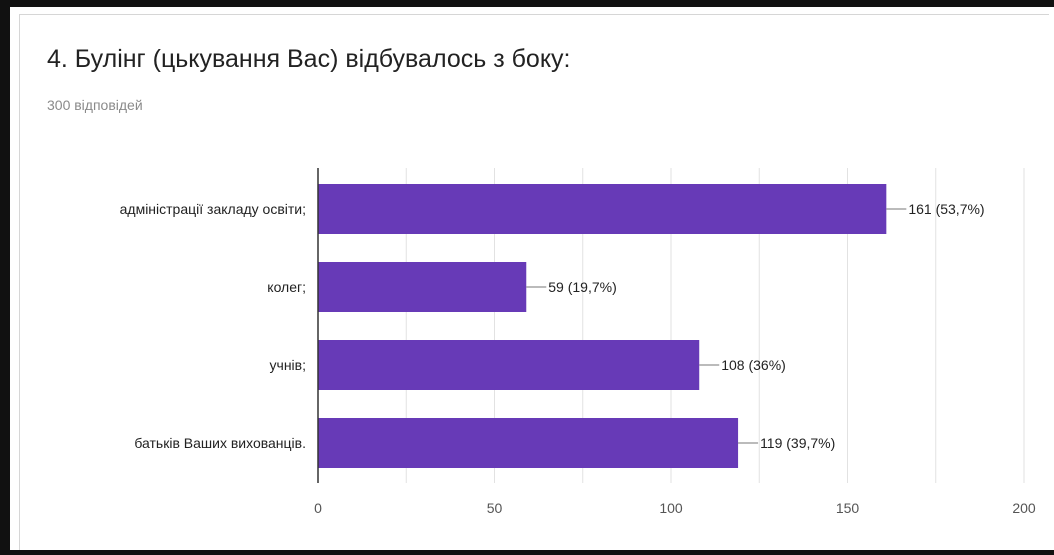 This screenshot has width=1054, height=555. Describe the element at coordinates (220, 443) in the screenshot. I see `category-label: батьків Ваших вихованців.` at that location.